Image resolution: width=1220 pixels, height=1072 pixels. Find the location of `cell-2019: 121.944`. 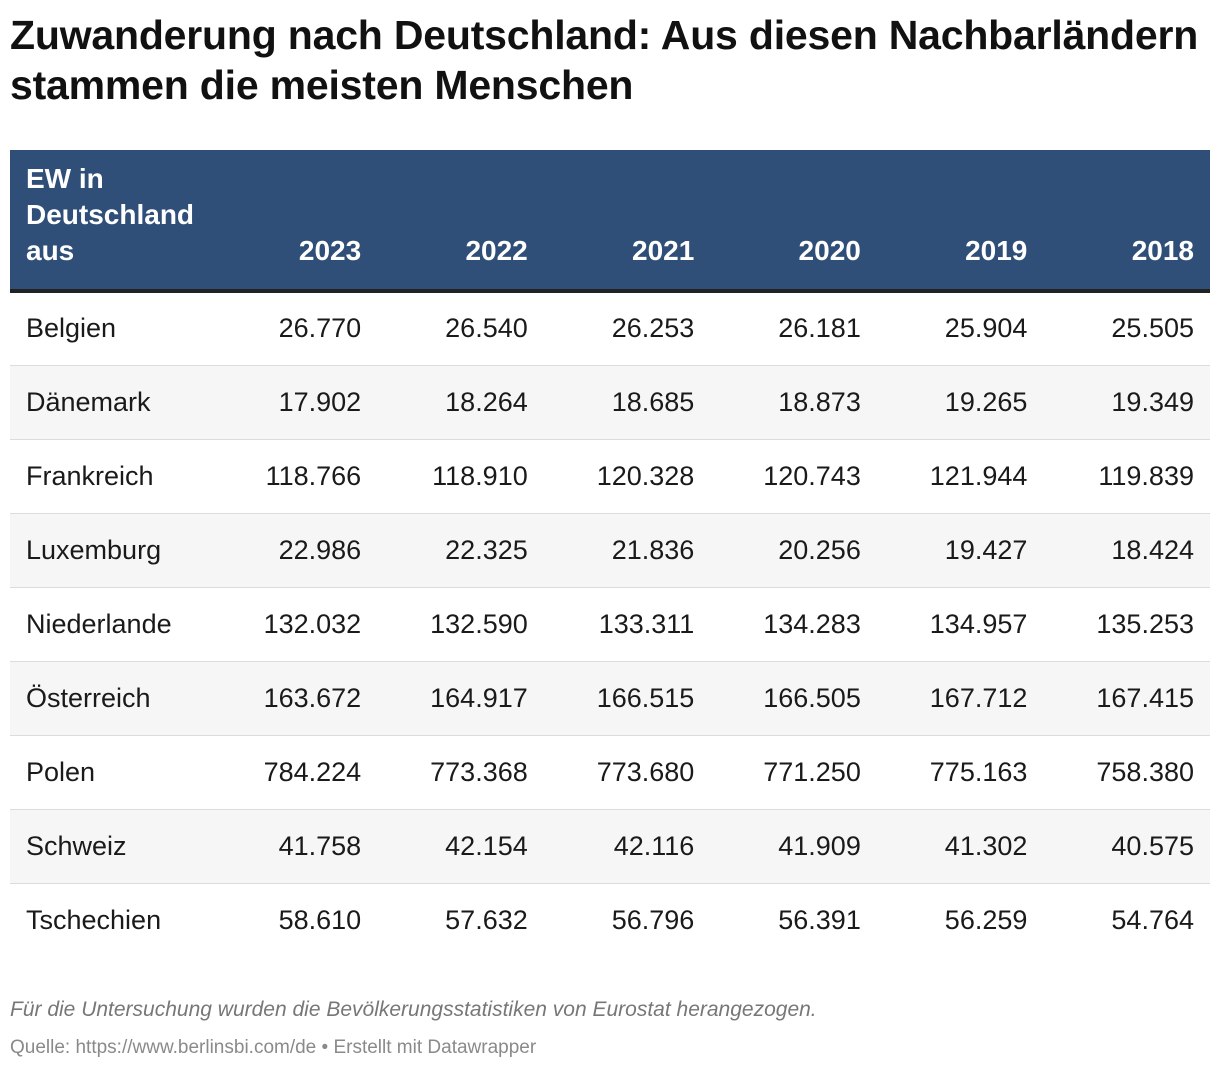

cell-2019: 121.944 is located at coordinates (960, 476).